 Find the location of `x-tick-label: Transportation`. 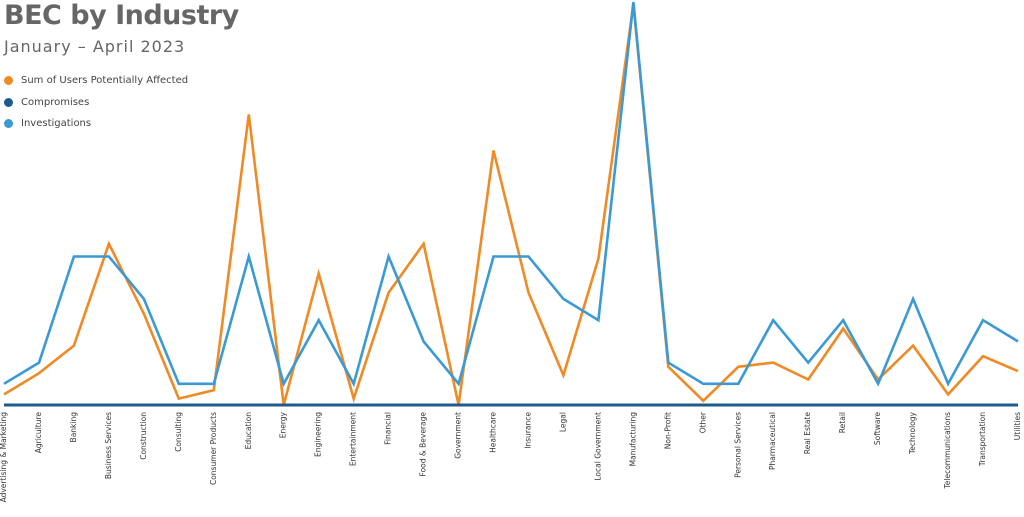

x-tick-label: Transportation is located at coordinates (982, 439).